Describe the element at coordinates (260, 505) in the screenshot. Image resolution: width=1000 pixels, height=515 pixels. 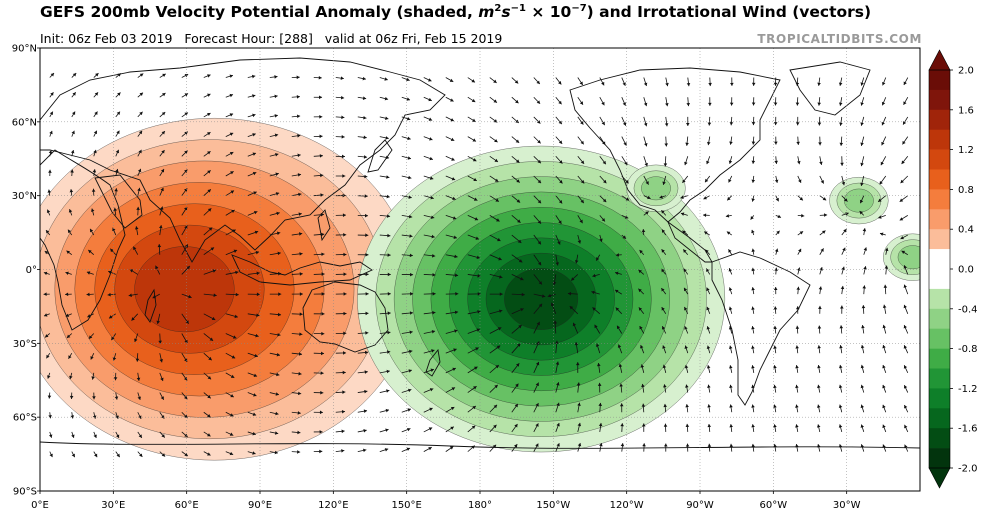
I see `x-tick-label: 90°E` at that location.